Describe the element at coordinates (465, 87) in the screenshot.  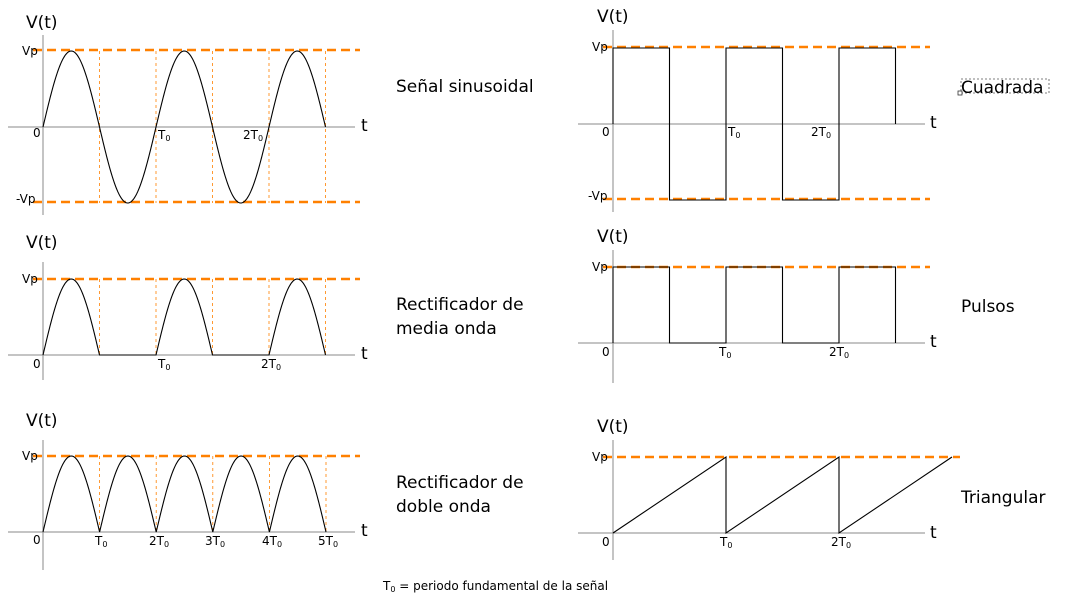
I see `panel-title: Señal sinusoidal` at that location.